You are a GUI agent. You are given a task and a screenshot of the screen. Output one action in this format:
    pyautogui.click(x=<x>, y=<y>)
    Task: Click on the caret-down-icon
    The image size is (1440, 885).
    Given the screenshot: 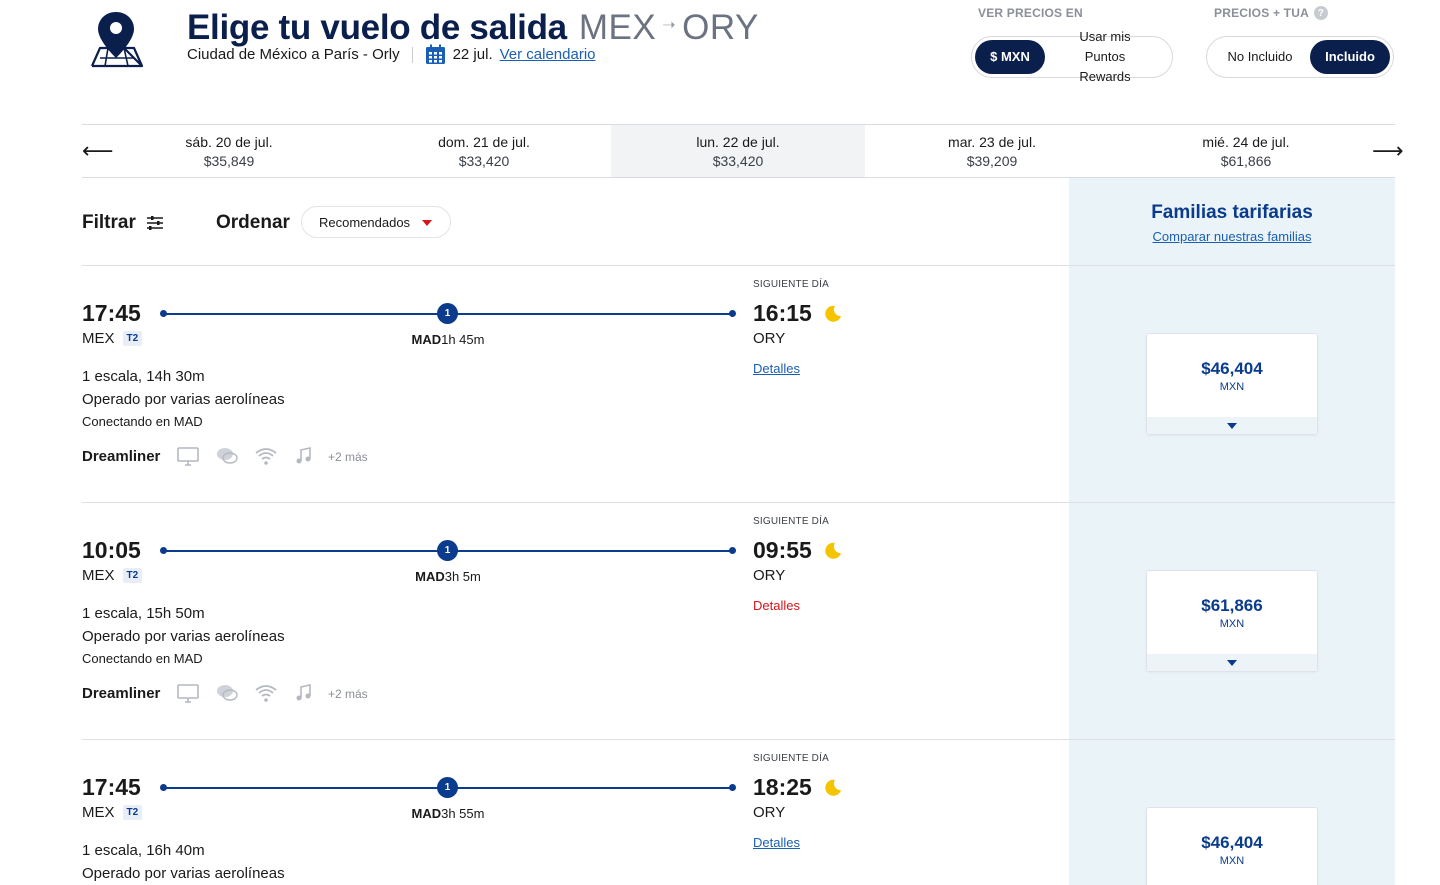 What is the action you would take?
    pyautogui.click(x=1232, y=426)
    